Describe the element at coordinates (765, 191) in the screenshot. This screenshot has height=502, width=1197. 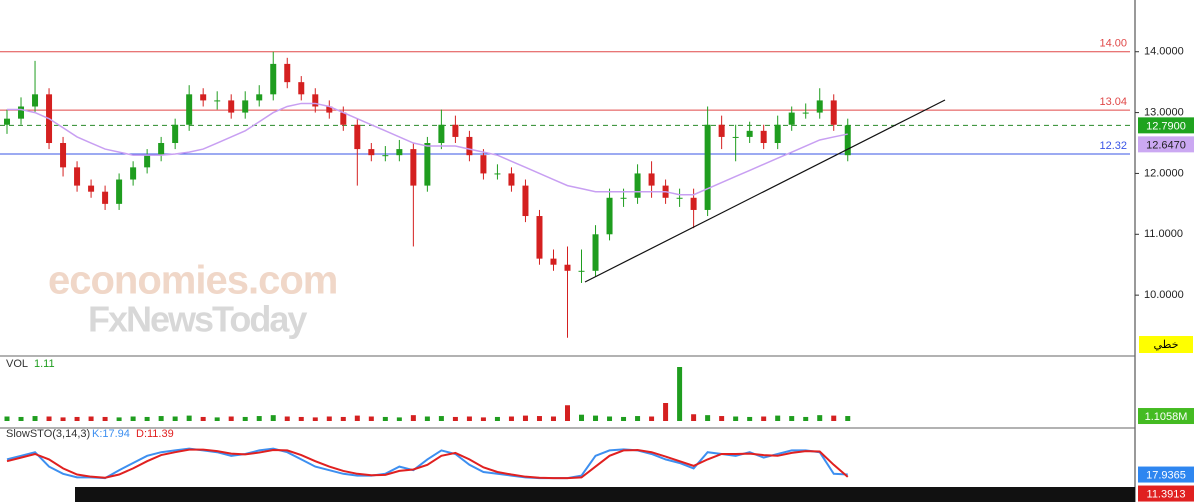
I see `trendline` at that location.